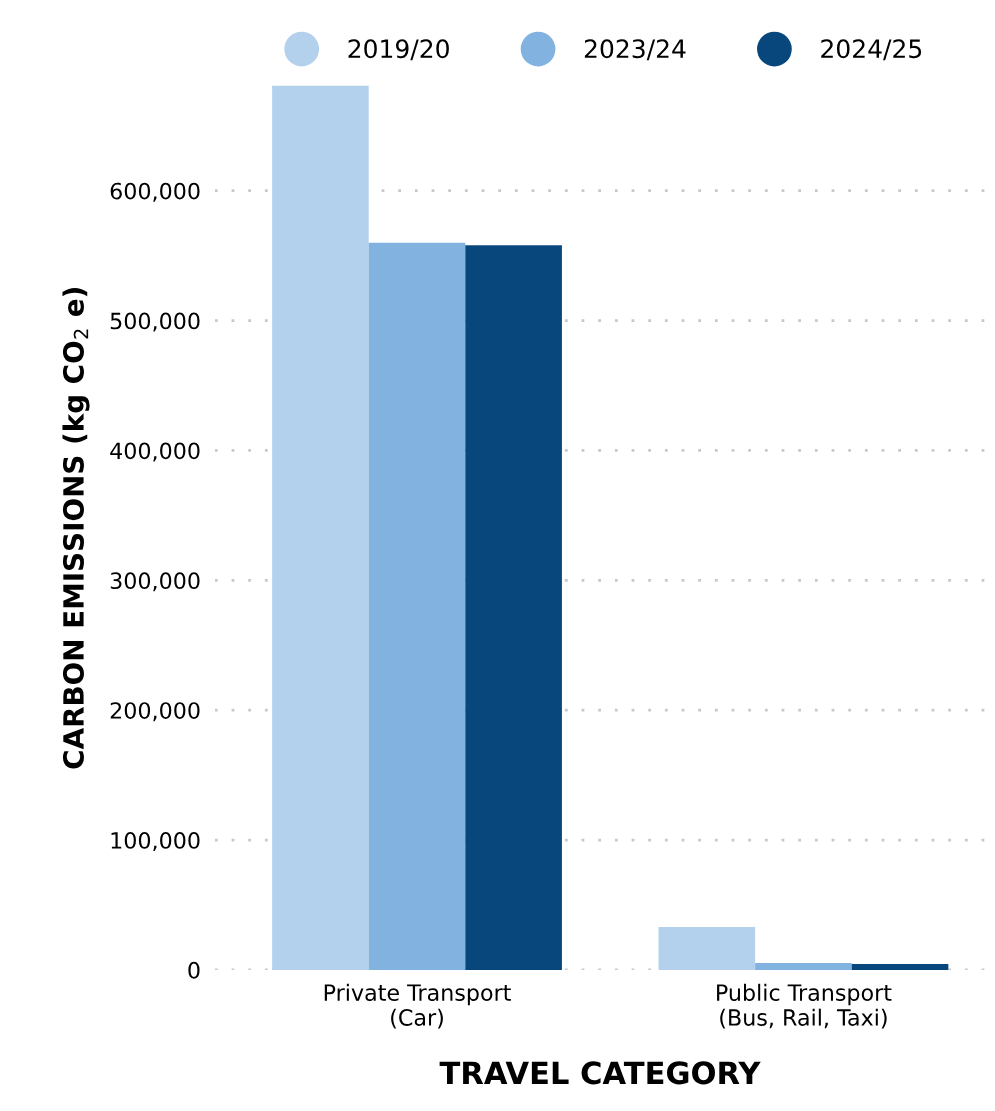 Image resolution: width=995 pixels, height=1111 pixels. I want to click on y-axis-title: CARBON EMISSIONS (kg CO$_{2}$ e), so click(76, 528).